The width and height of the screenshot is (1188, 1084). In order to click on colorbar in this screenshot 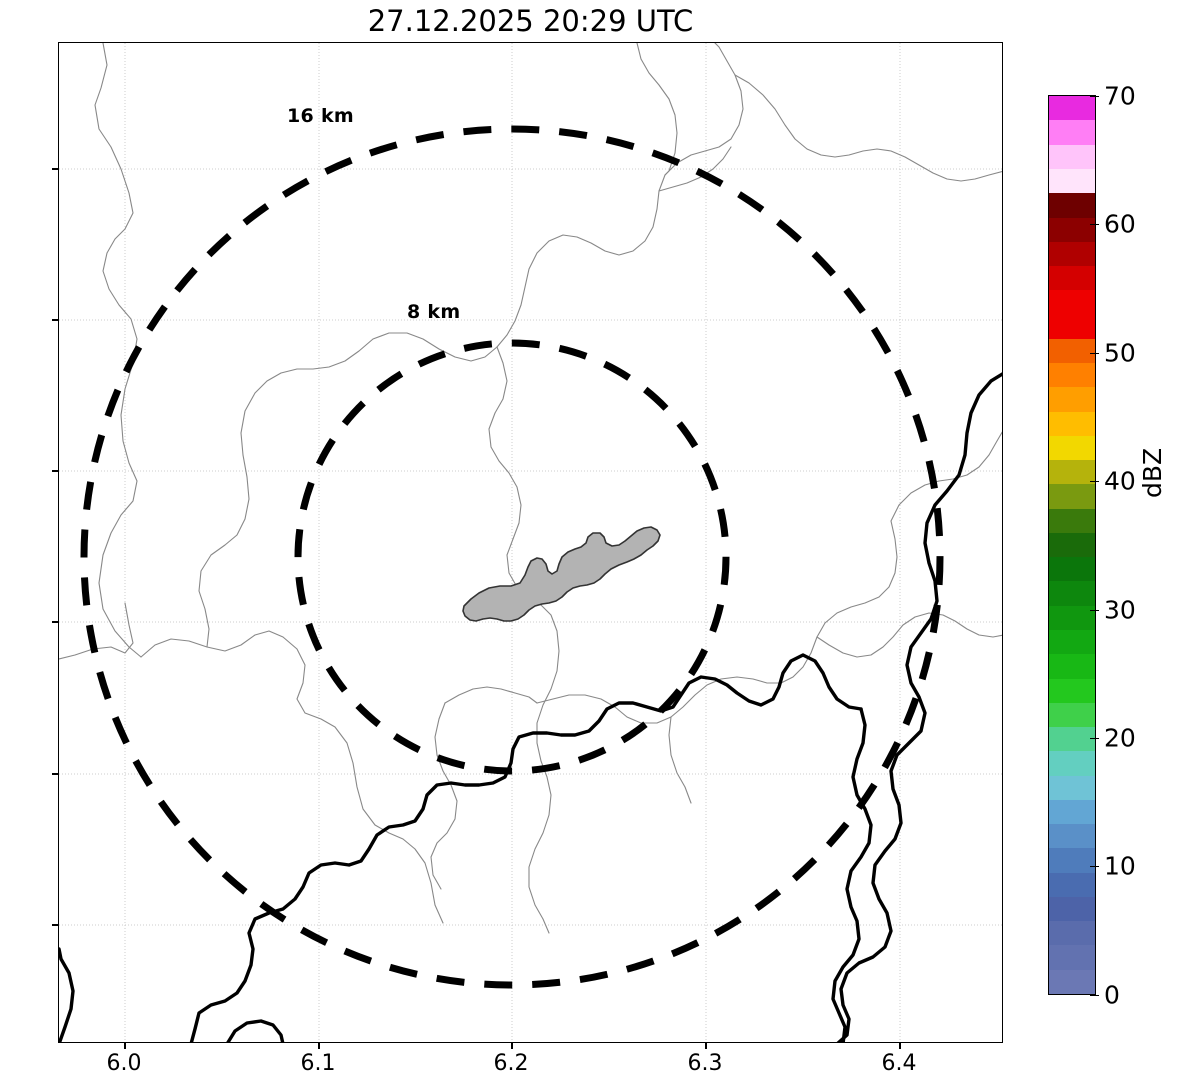, I will do `click(1072, 545)`.